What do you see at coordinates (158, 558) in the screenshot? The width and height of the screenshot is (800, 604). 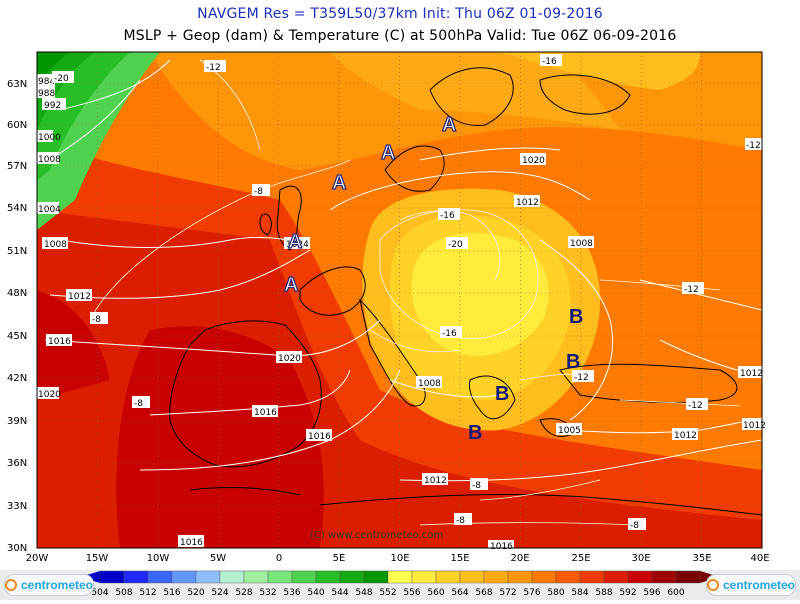 I see `lon-tick-label: 10W` at bounding box center [158, 558].